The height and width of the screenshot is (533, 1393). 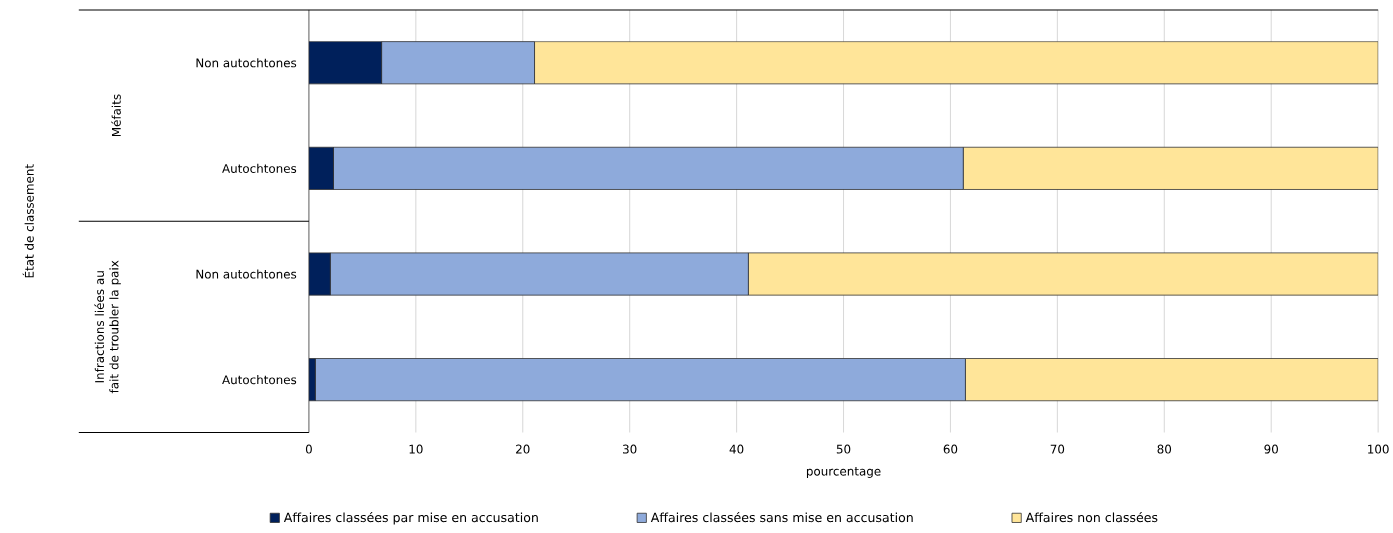 What do you see at coordinates (308, 449) in the screenshot?
I see `x-tick-label: 0` at bounding box center [308, 449].